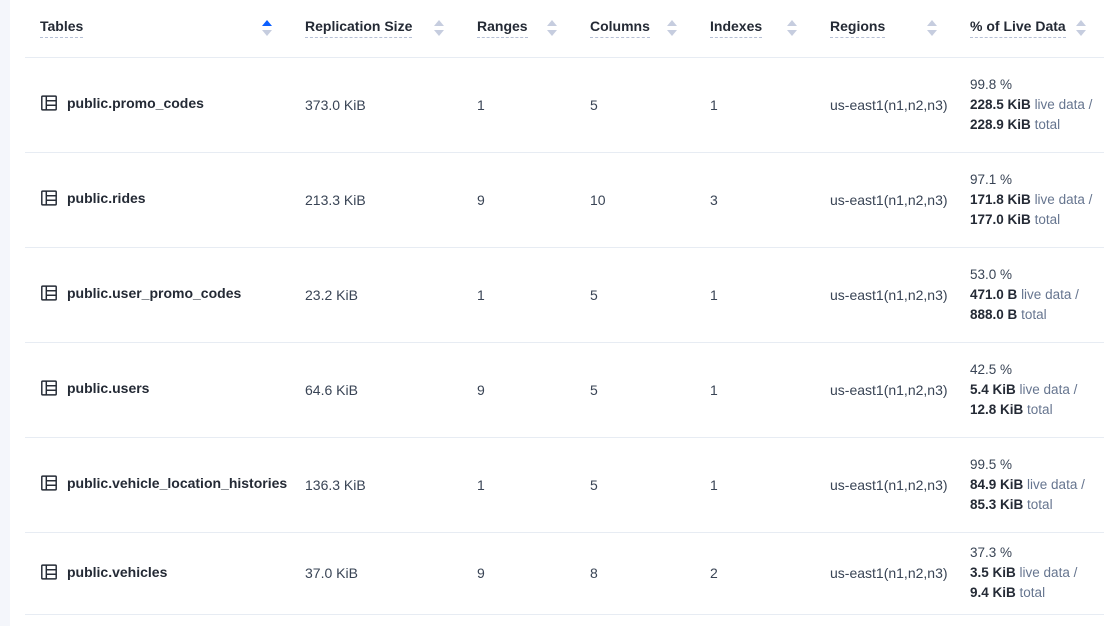 This screenshot has width=1114, height=626. I want to click on replication-size-cell: 213.3 KiB, so click(376, 200).